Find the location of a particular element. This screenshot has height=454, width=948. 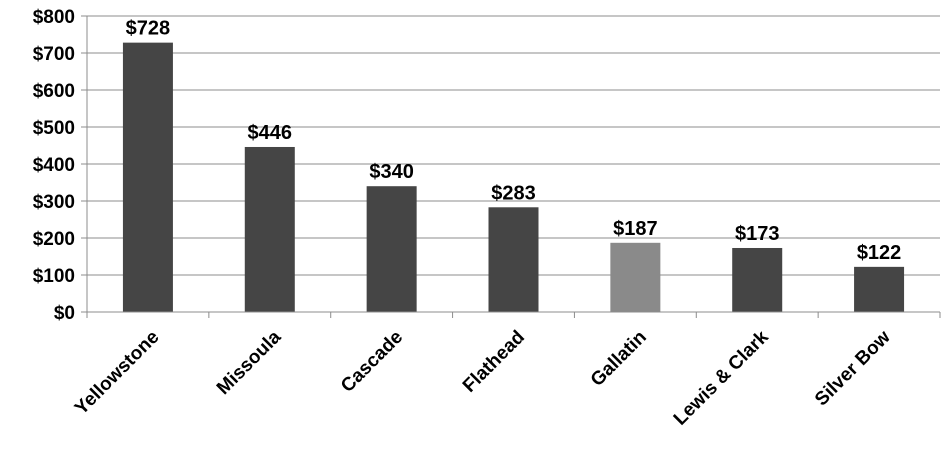

y-tick-label: $400 is located at coordinates (54, 165).